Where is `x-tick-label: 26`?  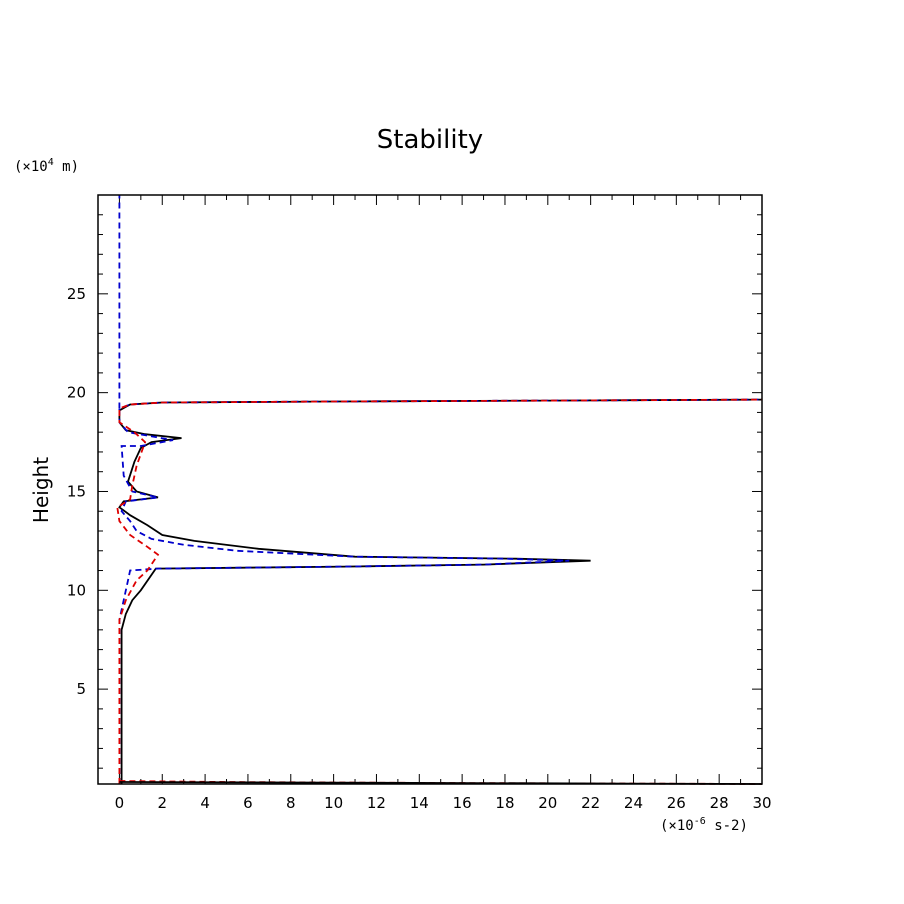
x-tick-label: 26 is located at coordinates (676, 803).